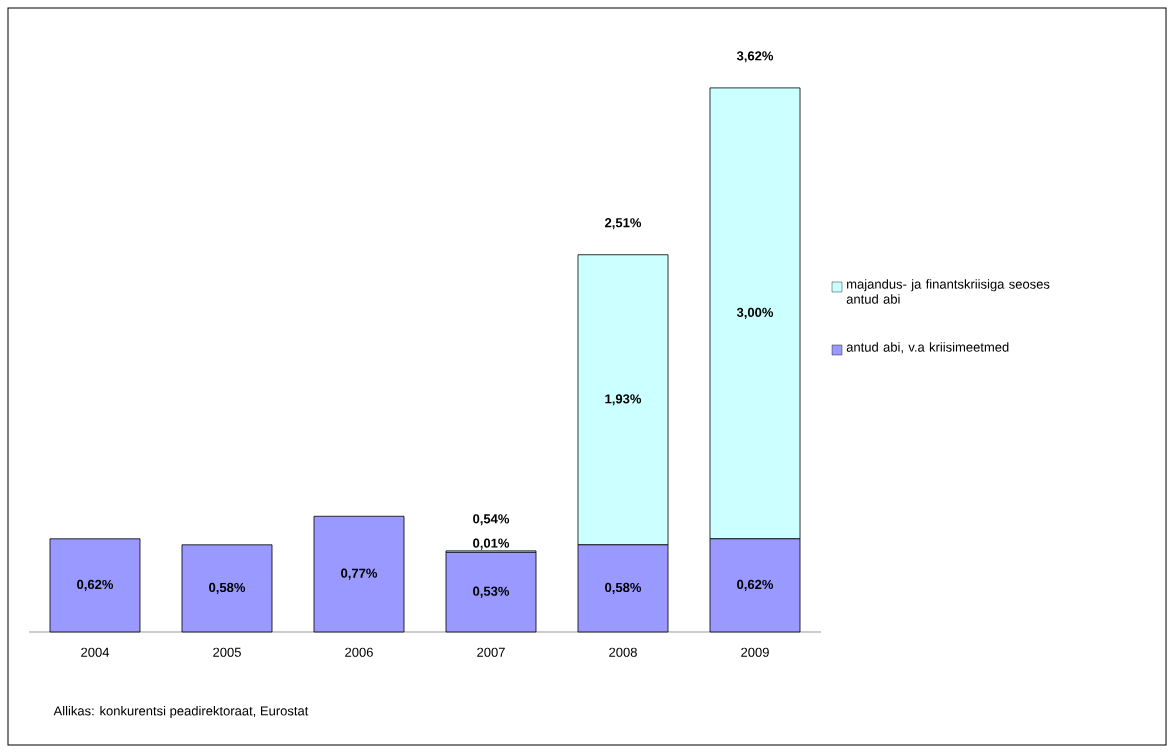 Image resolution: width=1174 pixels, height=753 pixels. Describe the element at coordinates (623, 400) in the screenshot. I see `data-label: 1,93%` at that location.